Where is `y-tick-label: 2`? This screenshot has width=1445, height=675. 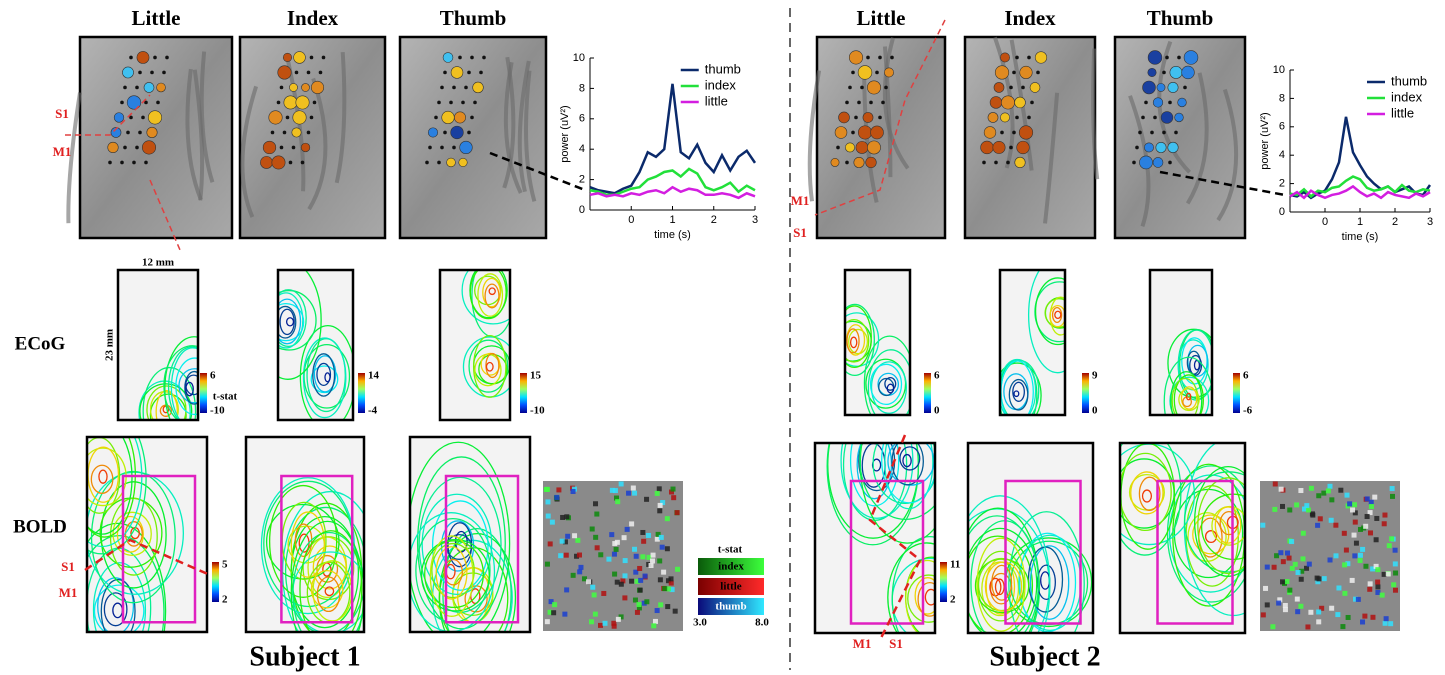 y-tick-label: 2 is located at coordinates (582, 180).